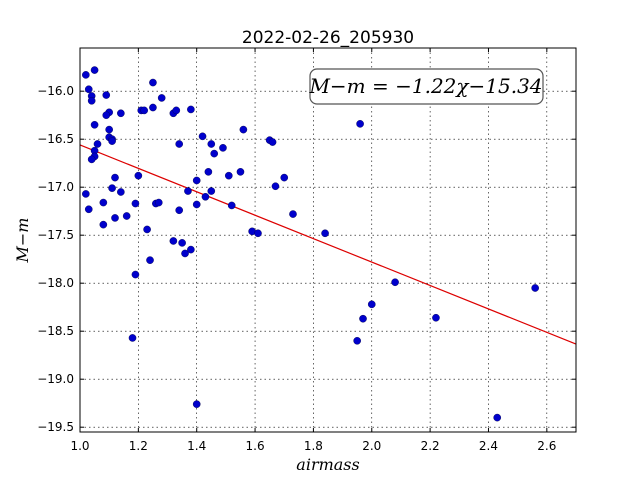 The width and height of the screenshot is (640, 480). Describe the element at coordinates (55, 283) in the screenshot. I see `y-tick-label: −18.0` at that location.